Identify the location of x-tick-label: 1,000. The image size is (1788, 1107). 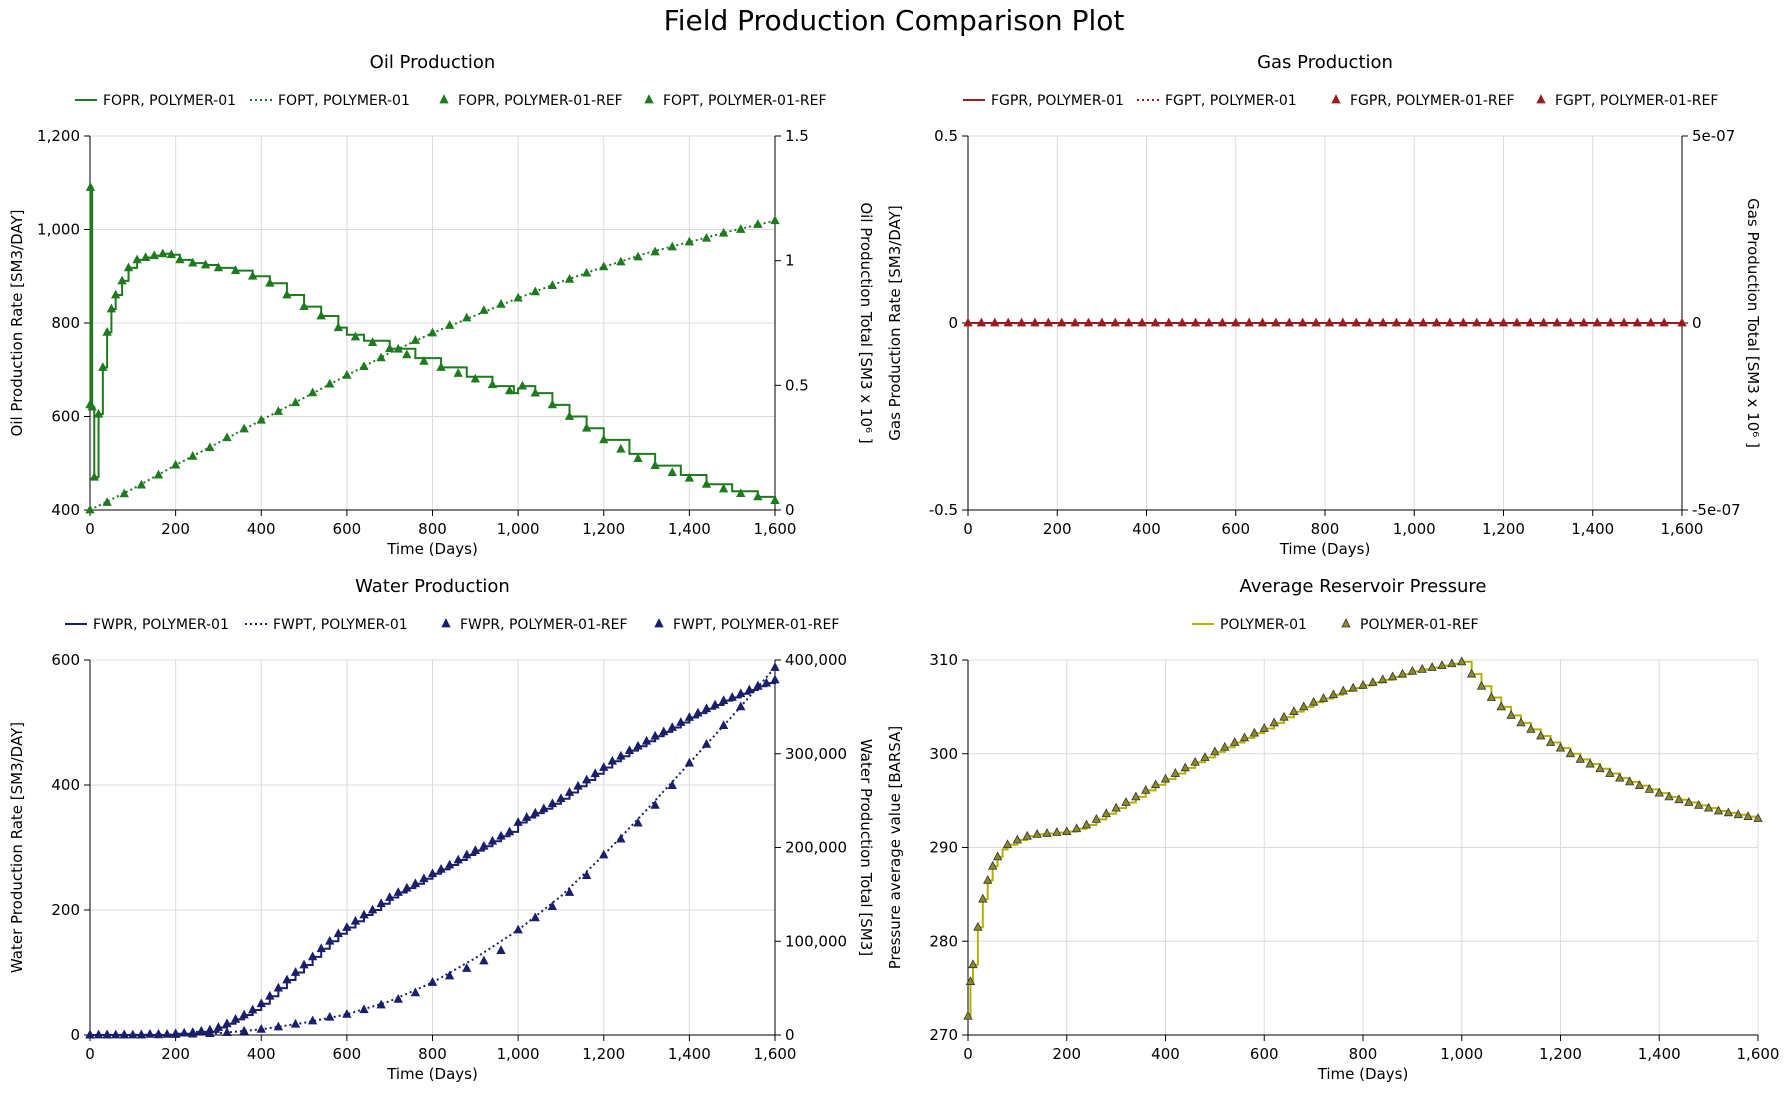
(518, 529).